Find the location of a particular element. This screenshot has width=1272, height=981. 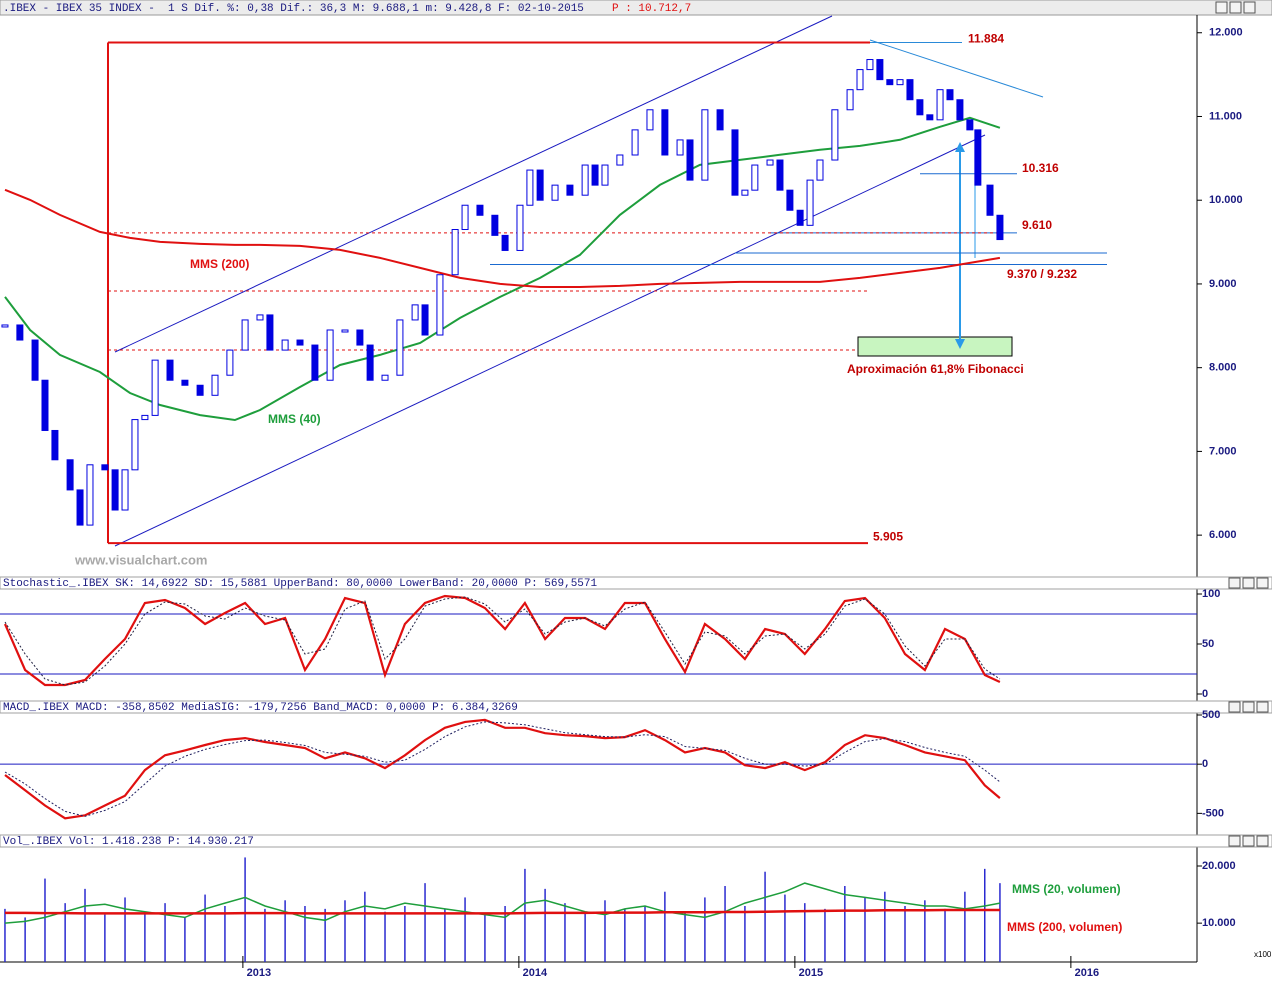

maximize-button is located at coordinates (1235, 7).